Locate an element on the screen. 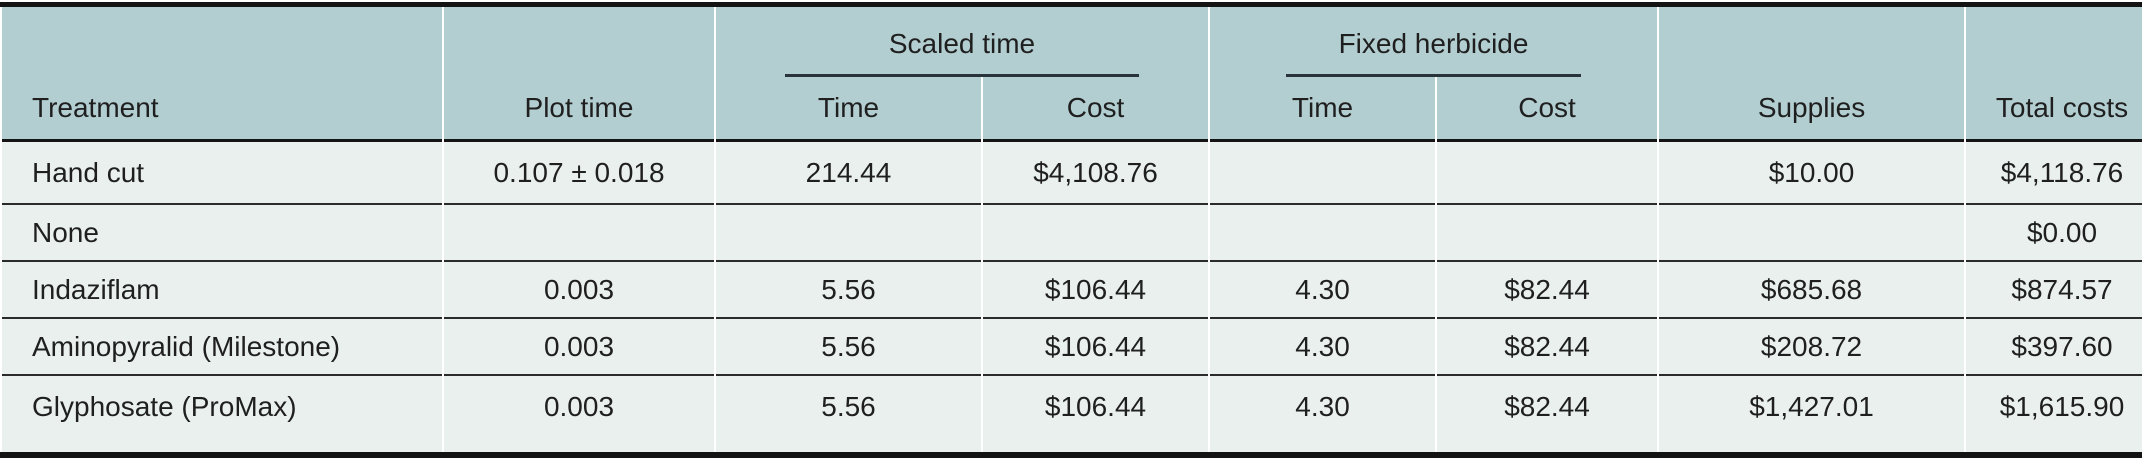 The width and height of the screenshot is (2142, 460). cell-supplies: $10.00 is located at coordinates (1812, 171).